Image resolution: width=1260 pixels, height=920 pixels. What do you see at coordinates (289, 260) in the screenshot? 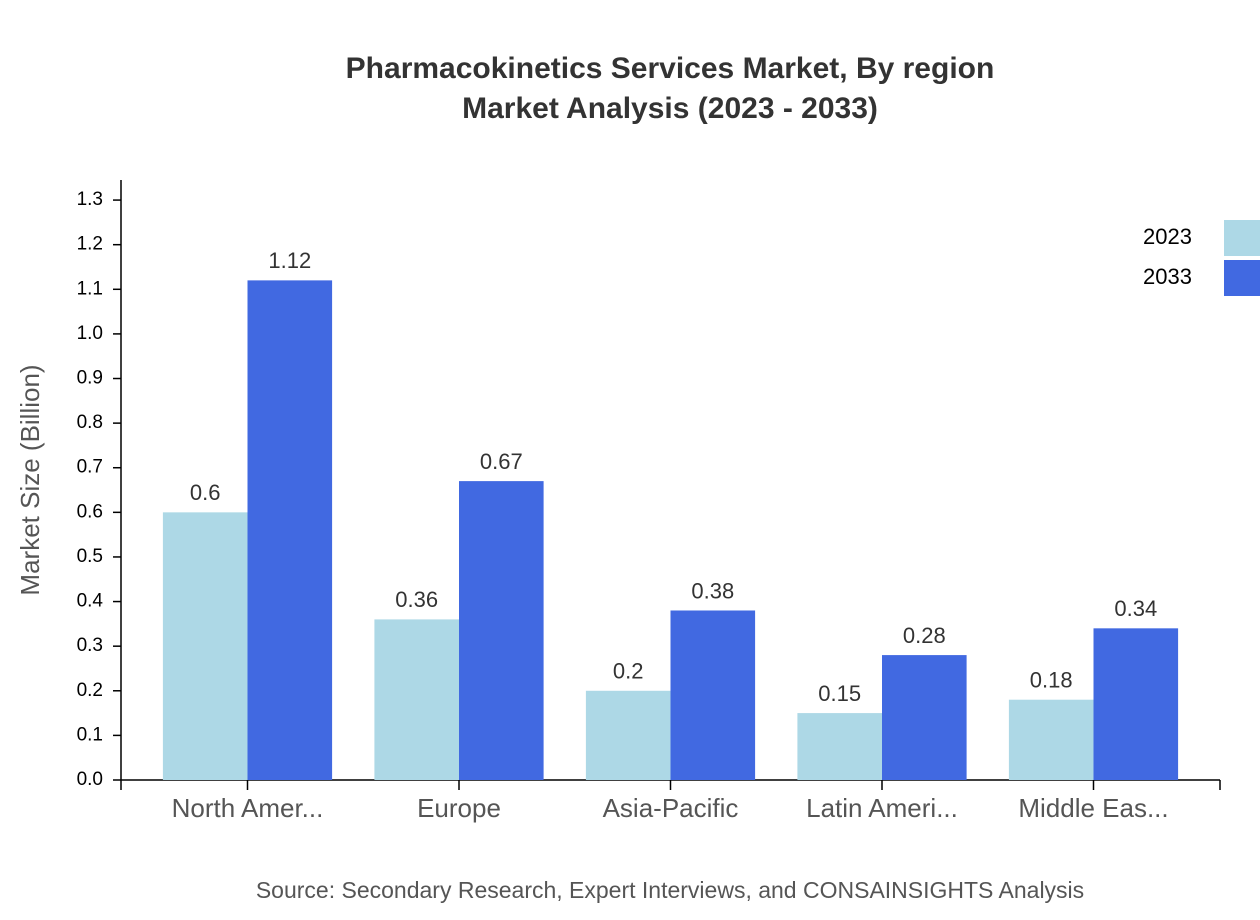
I see `value-label: 1.12` at bounding box center [289, 260].